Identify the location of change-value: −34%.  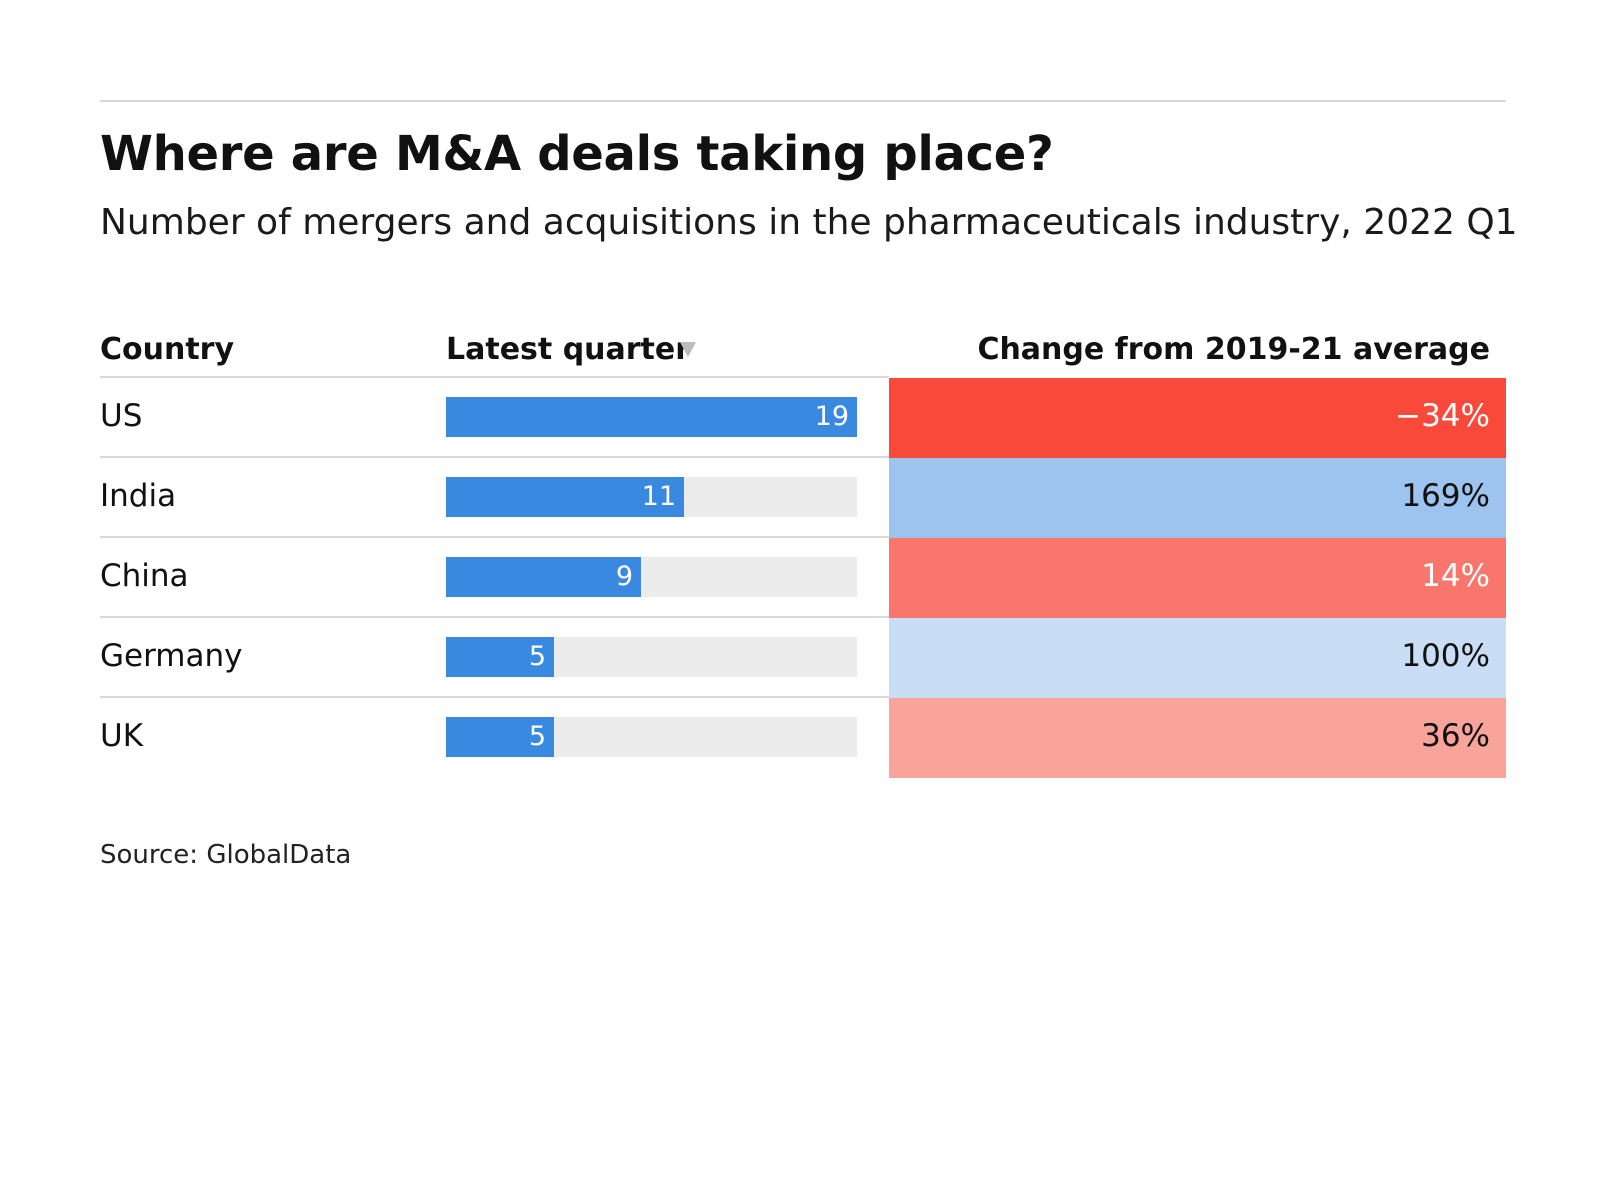
(1442, 416).